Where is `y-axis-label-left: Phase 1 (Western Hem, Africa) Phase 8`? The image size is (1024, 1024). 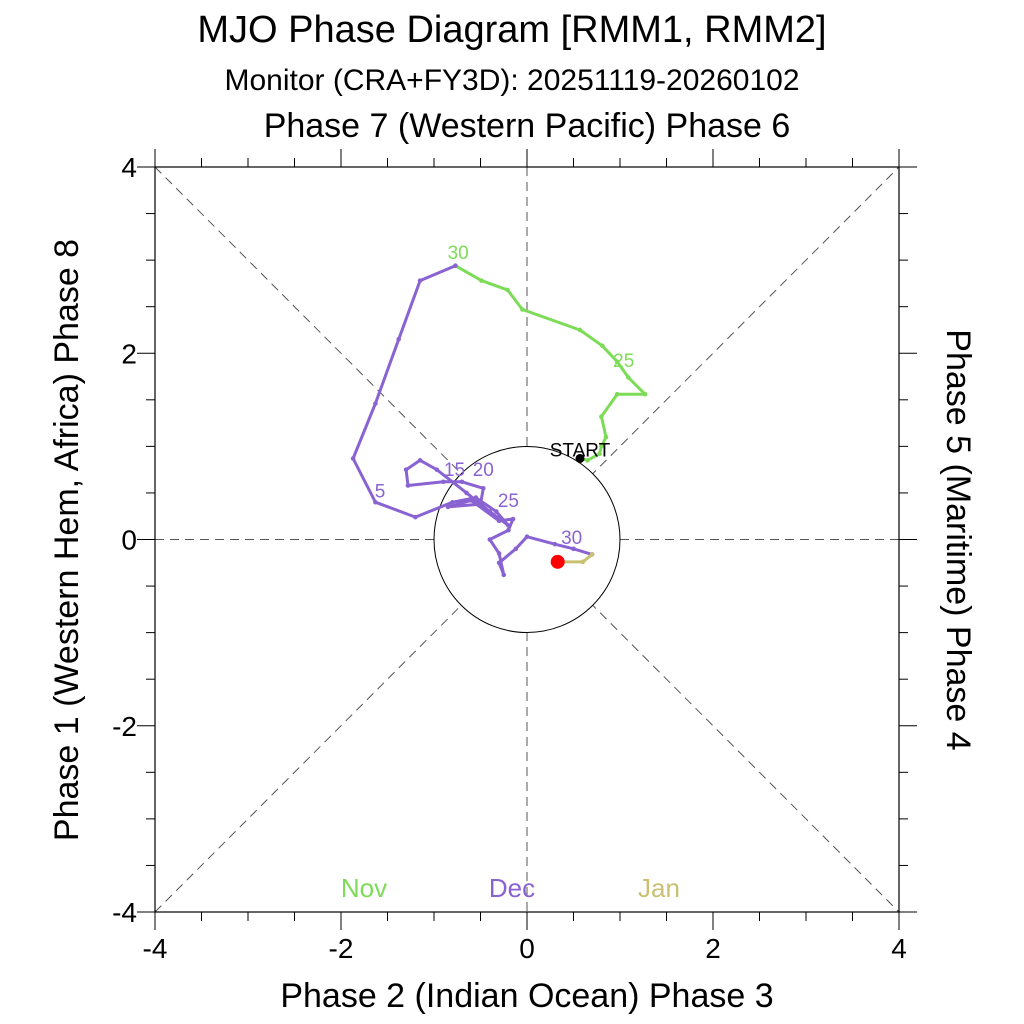
y-axis-label-left: Phase 1 (Western Hem, Africa) Phase 8 is located at coordinates (67, 540).